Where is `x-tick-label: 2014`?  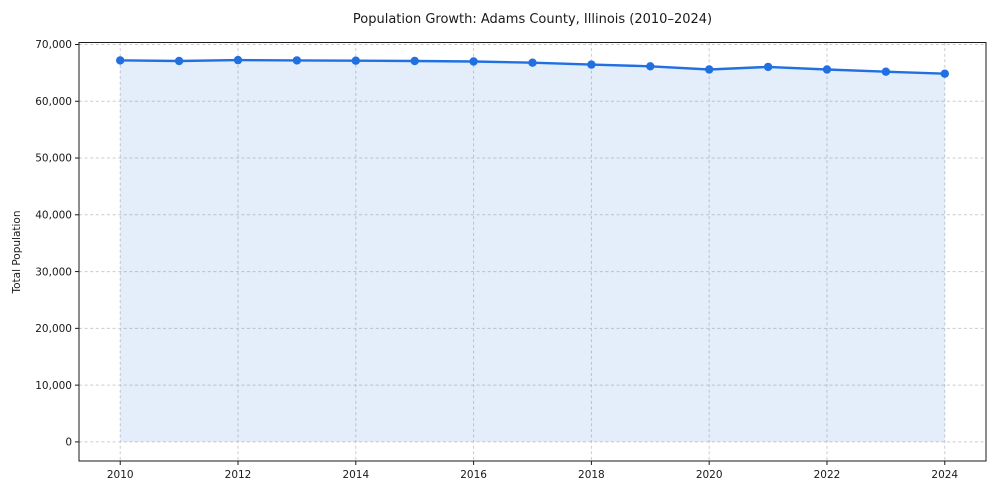
x-tick-label: 2014 is located at coordinates (355, 475).